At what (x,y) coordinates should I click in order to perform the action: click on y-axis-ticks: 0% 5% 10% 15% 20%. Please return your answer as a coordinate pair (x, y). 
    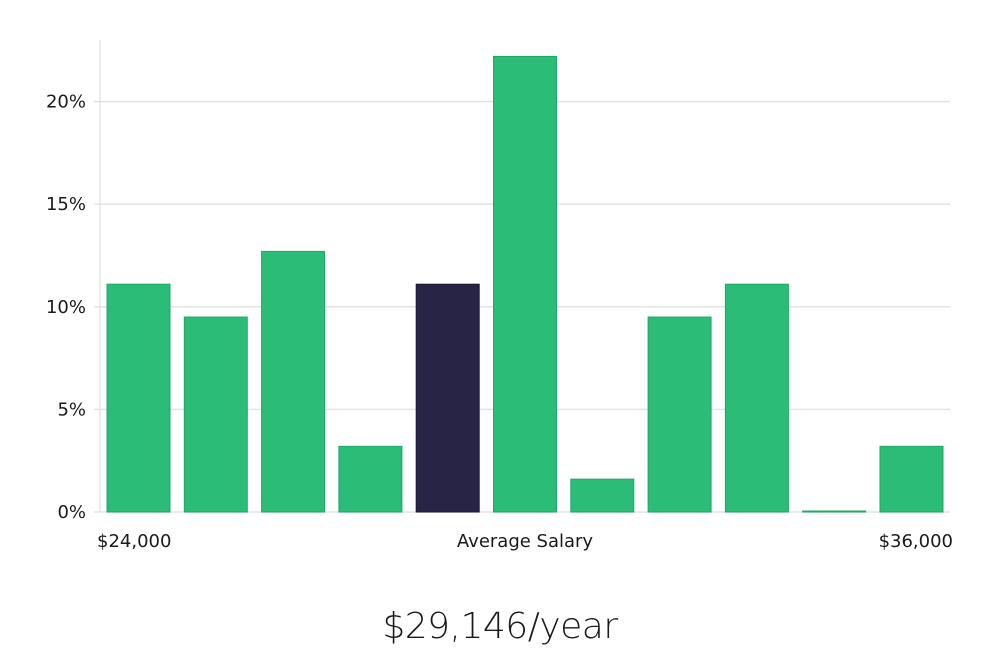
    Looking at the image, I should click on (73, 307).